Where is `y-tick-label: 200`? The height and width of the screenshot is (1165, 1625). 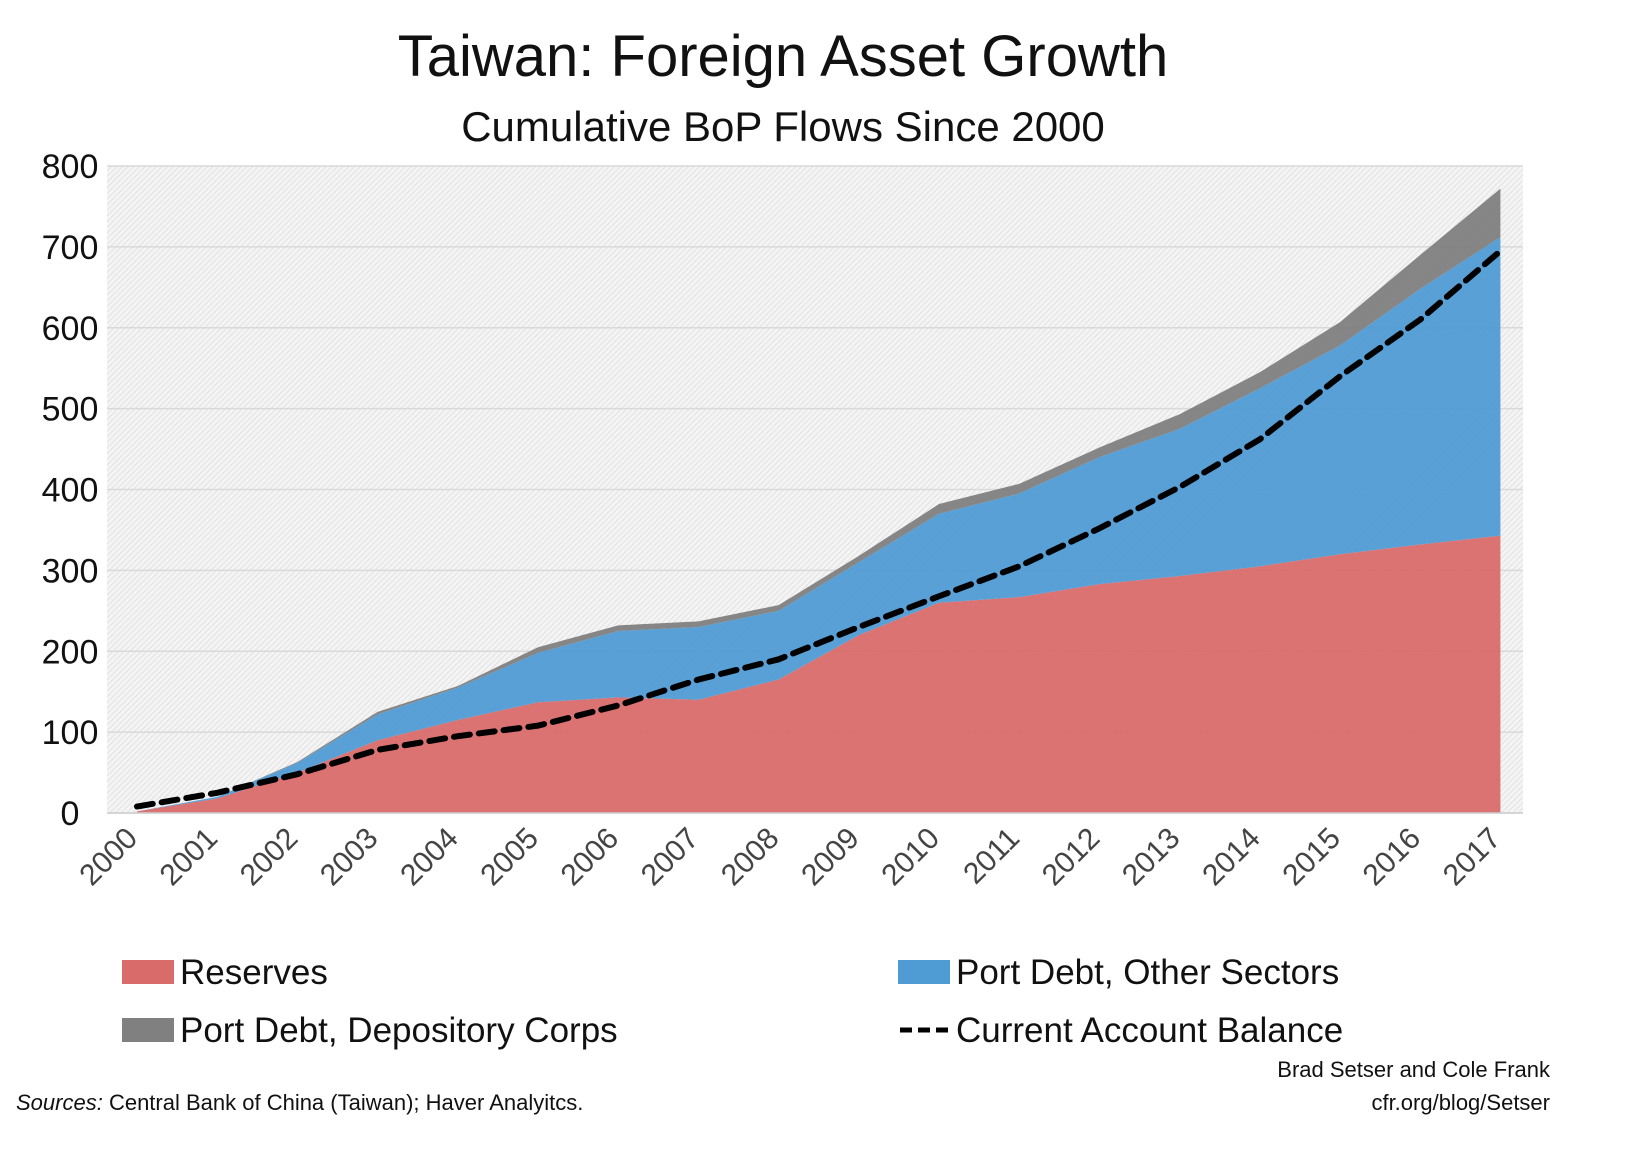 y-tick-label: 200 is located at coordinates (70, 652).